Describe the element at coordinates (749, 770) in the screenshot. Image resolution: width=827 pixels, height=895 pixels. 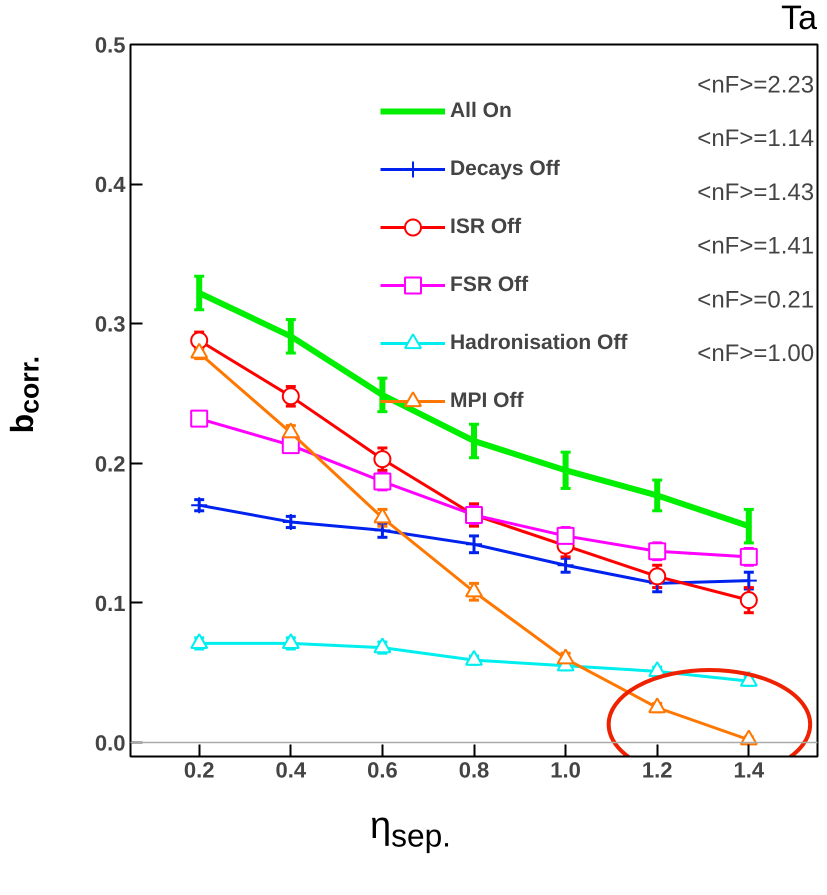
I see `x-tick-label: 1.4` at that location.